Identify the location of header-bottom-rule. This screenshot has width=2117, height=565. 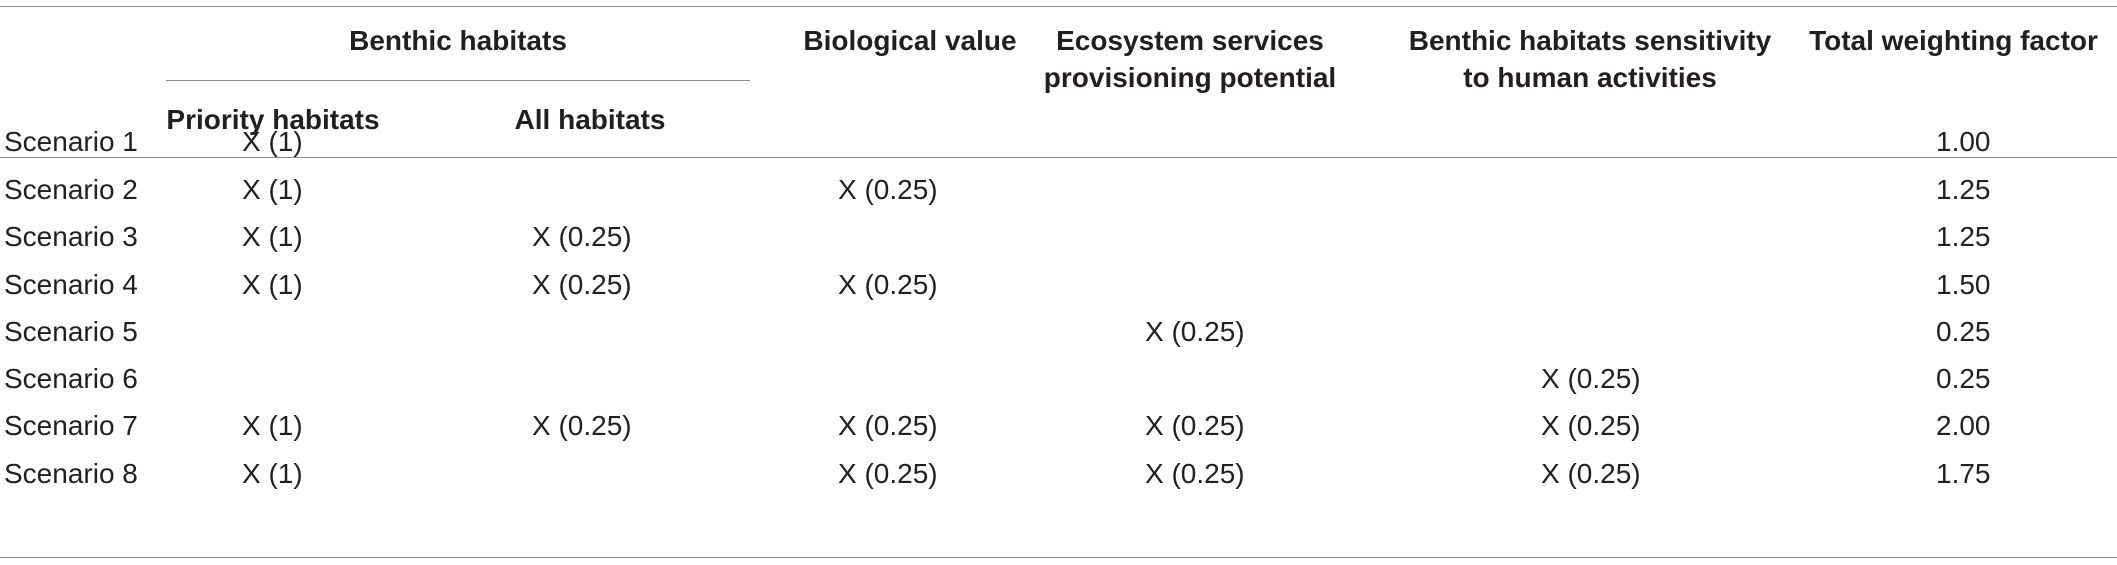
(1058, 157).